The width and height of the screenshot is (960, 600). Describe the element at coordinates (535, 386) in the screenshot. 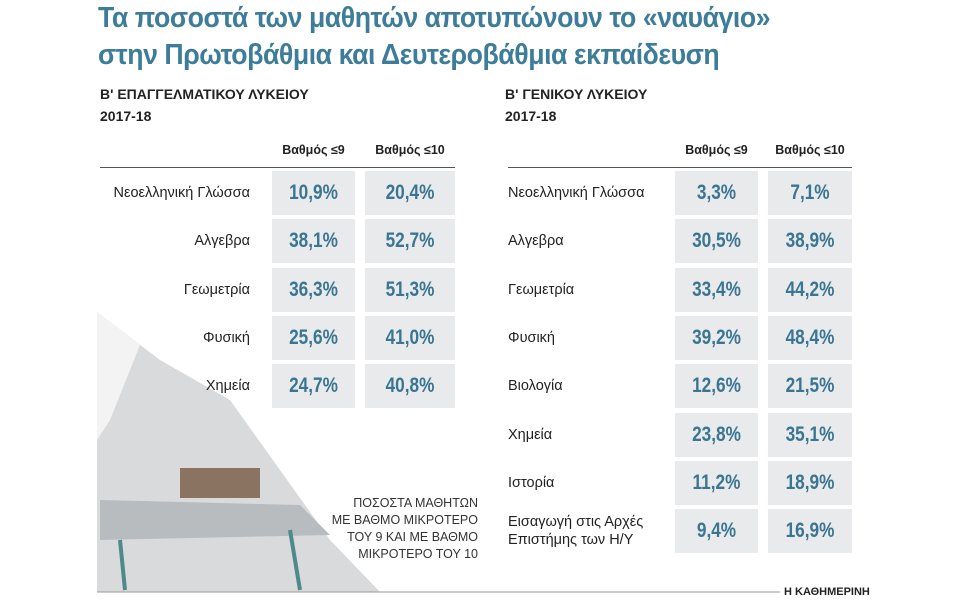

I see `row-label: Βιολογία` at that location.